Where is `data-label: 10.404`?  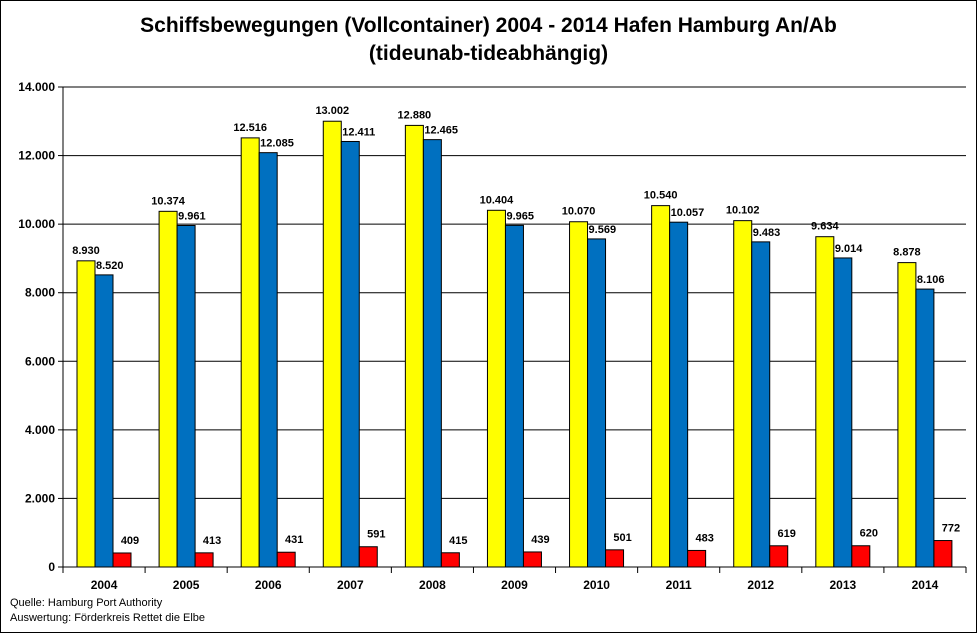 data-label: 10.404 is located at coordinates (497, 200).